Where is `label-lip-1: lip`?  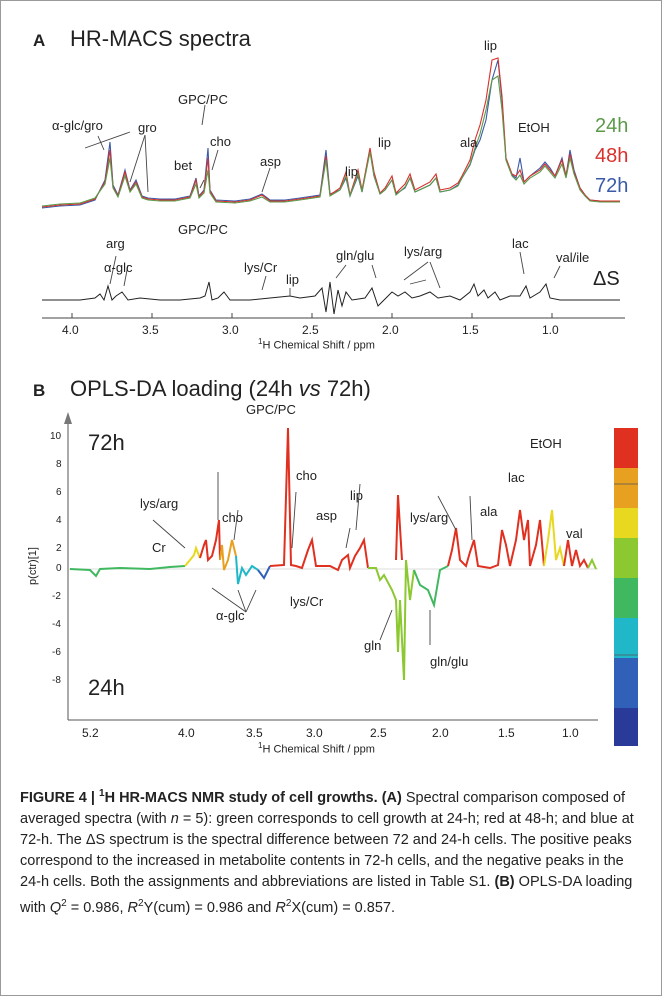
label-lip-1: lip is located at coordinates (352, 171).